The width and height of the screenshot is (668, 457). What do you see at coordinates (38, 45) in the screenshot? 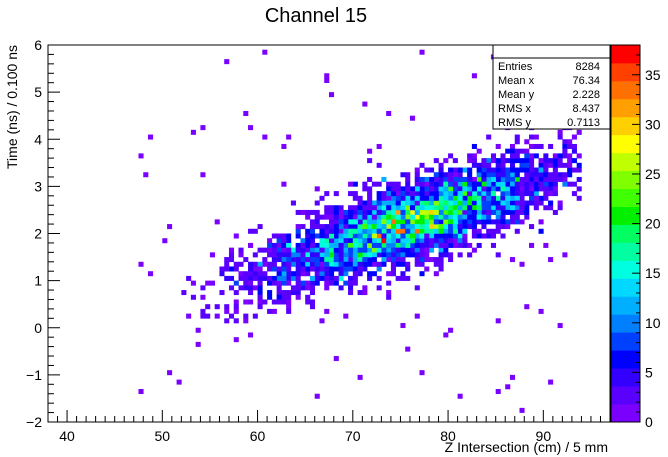
I see `y-tick-label: 6` at bounding box center [38, 45].